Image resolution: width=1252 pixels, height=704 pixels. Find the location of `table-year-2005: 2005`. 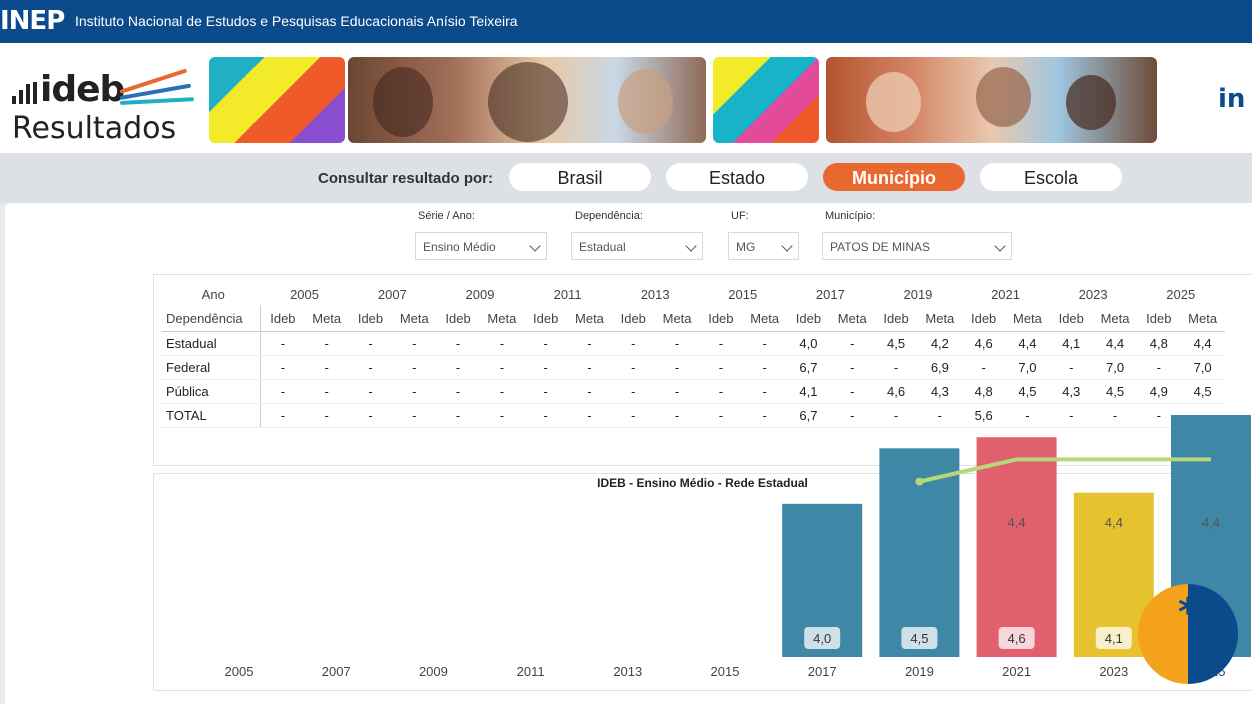

table-year-2005: 2005 is located at coordinates (304, 294).